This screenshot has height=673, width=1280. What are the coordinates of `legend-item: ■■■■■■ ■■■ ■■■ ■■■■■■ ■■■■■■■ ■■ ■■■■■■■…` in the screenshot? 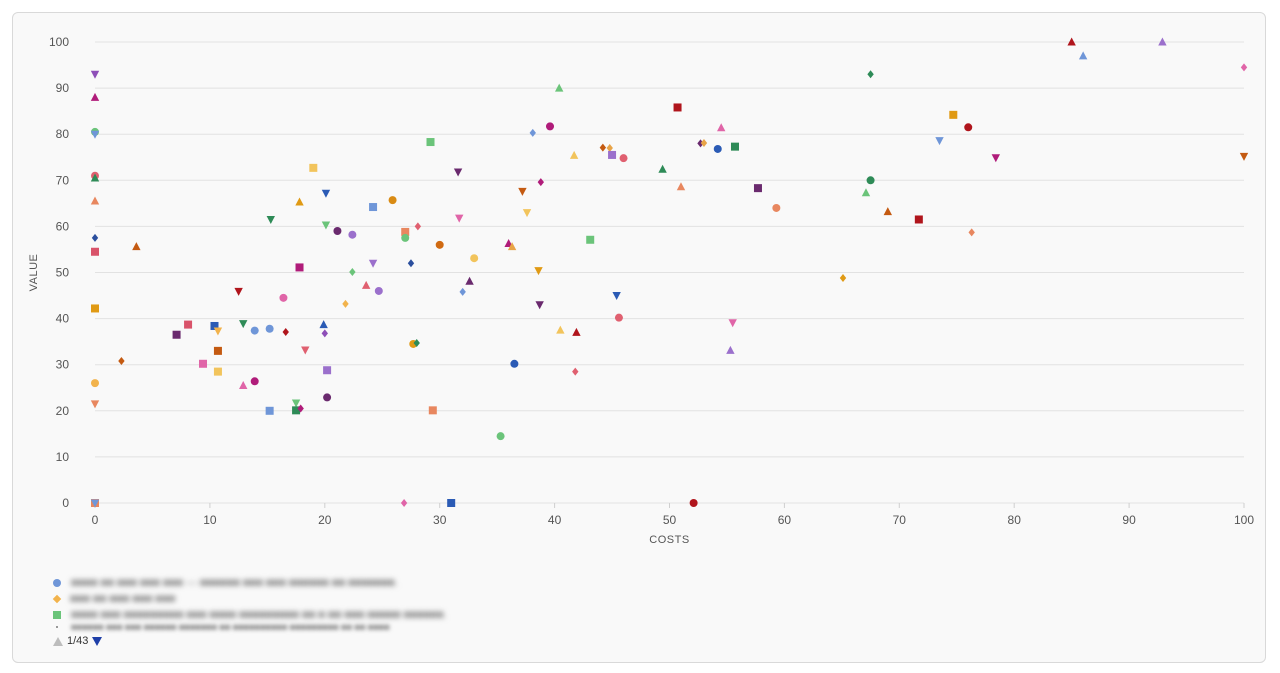 It's located at (333, 627).